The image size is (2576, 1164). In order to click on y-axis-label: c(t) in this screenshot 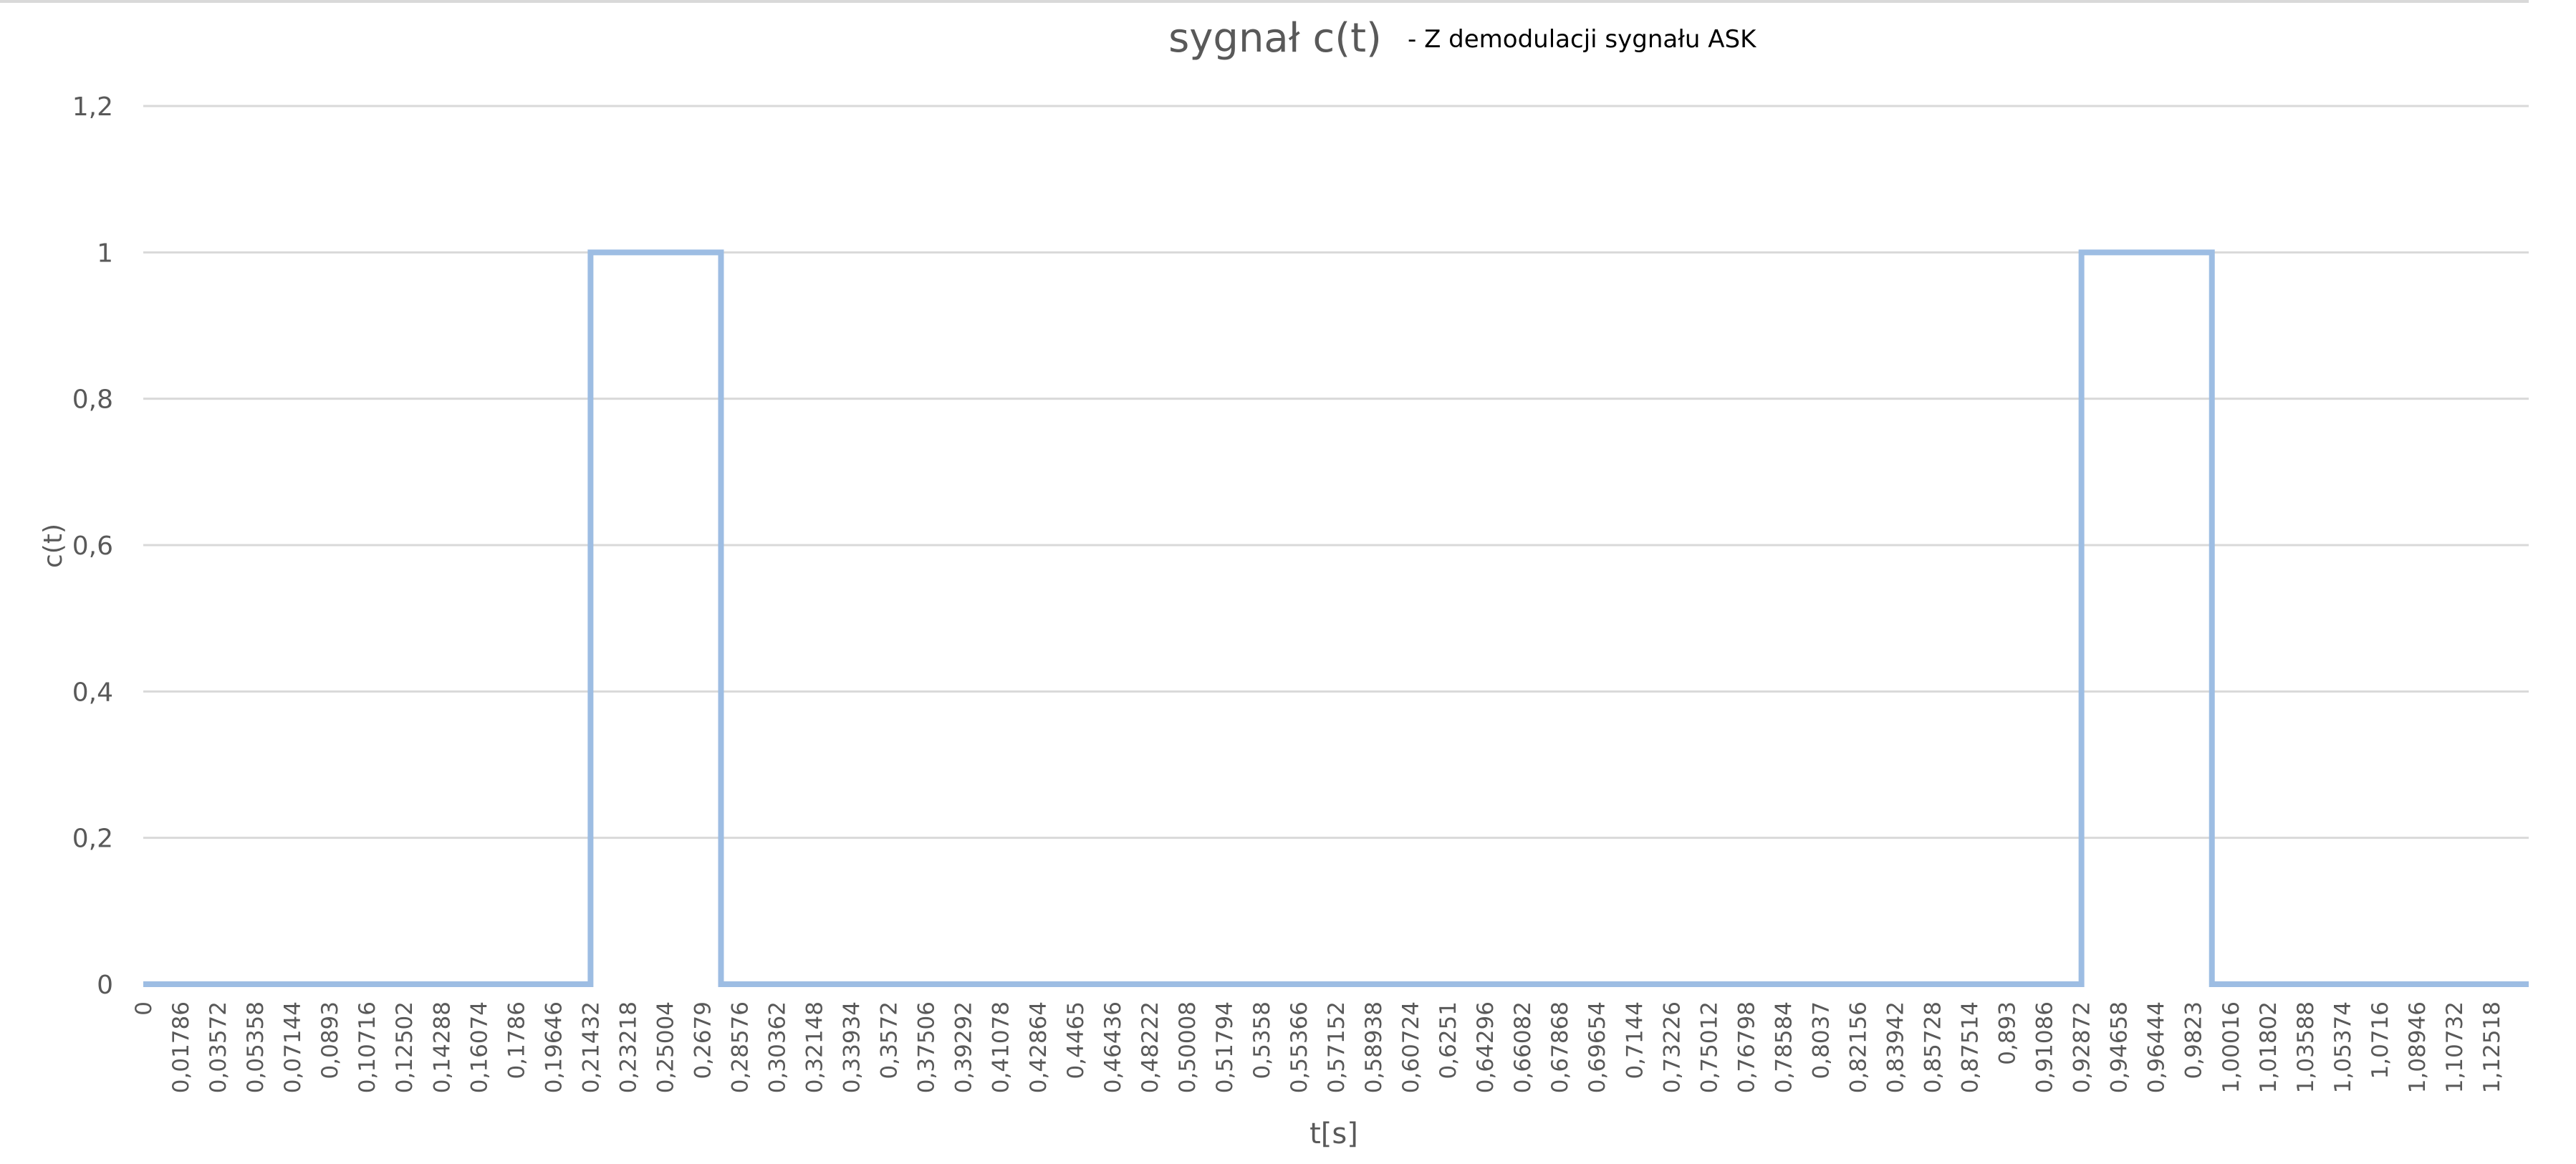, I will do `click(54, 546)`.